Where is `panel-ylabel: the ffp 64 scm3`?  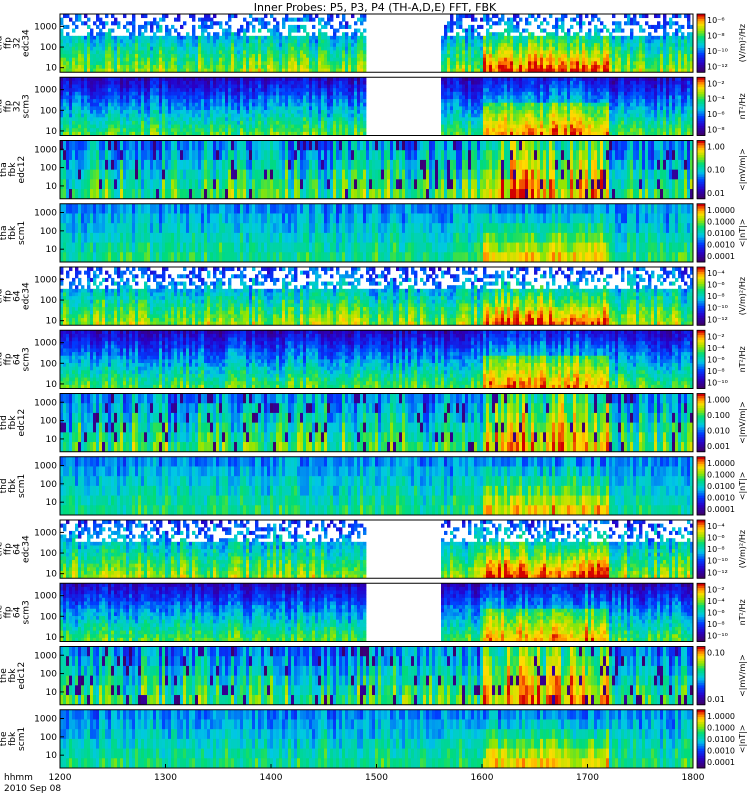 panel-ylabel: the ffp 64 scm3 is located at coordinates (16, 612).